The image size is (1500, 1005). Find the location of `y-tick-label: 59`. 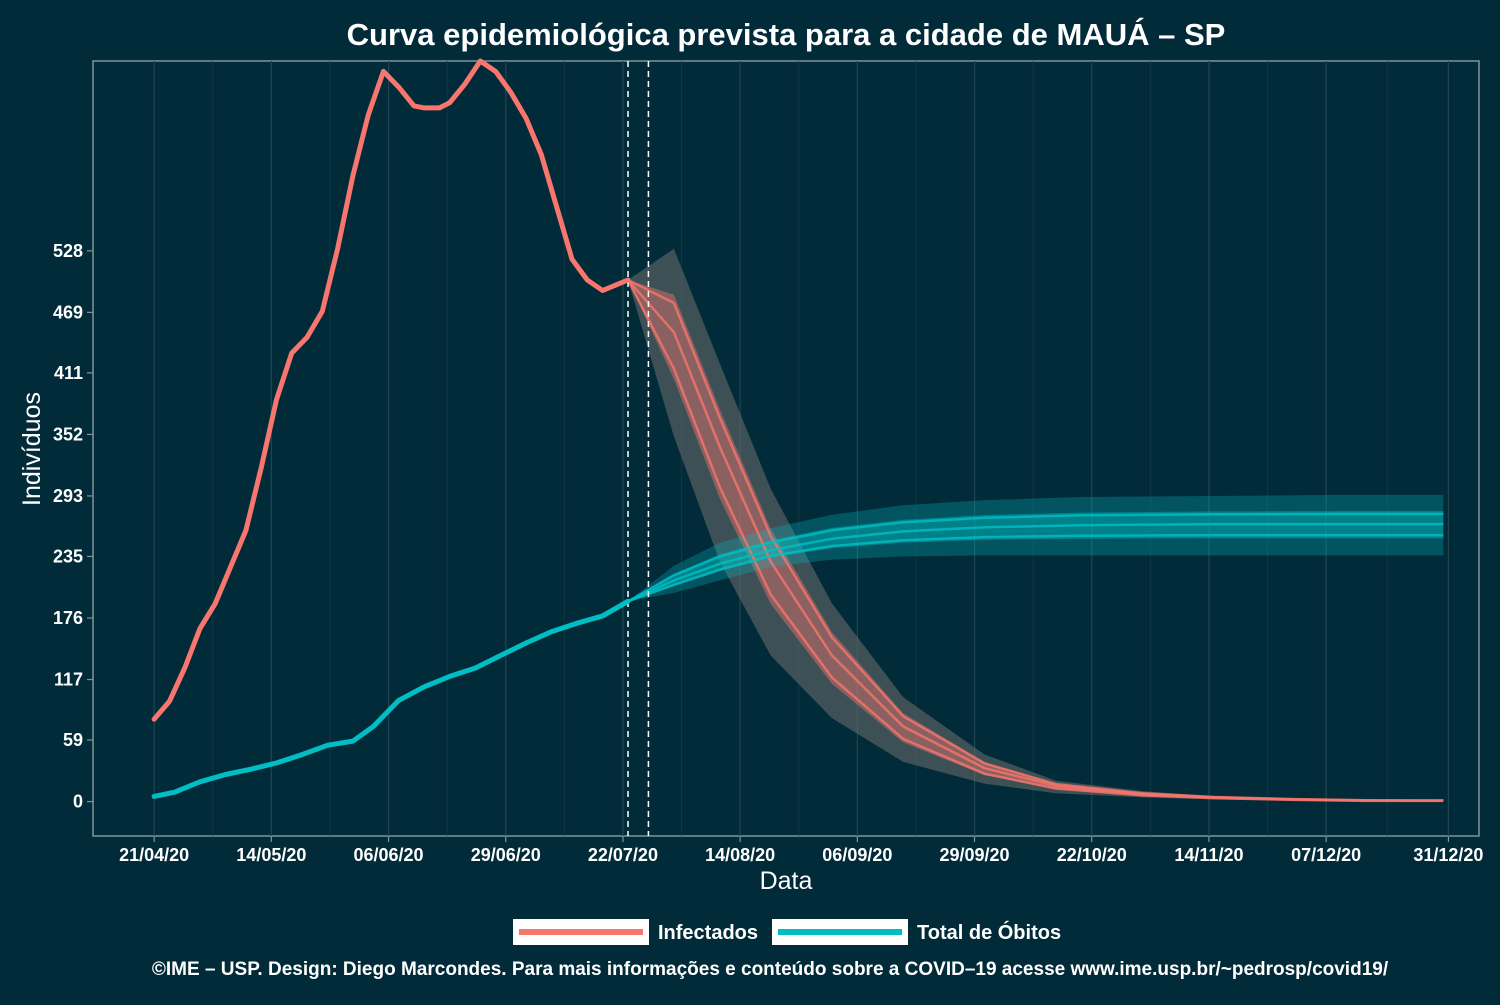

y-tick-label: 59 is located at coordinates (73, 740).